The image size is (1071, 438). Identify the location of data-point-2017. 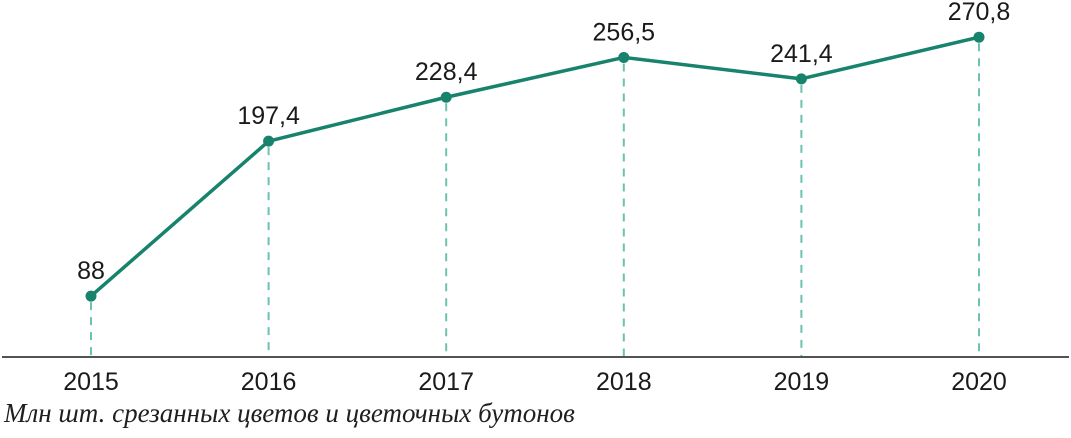
(446, 97).